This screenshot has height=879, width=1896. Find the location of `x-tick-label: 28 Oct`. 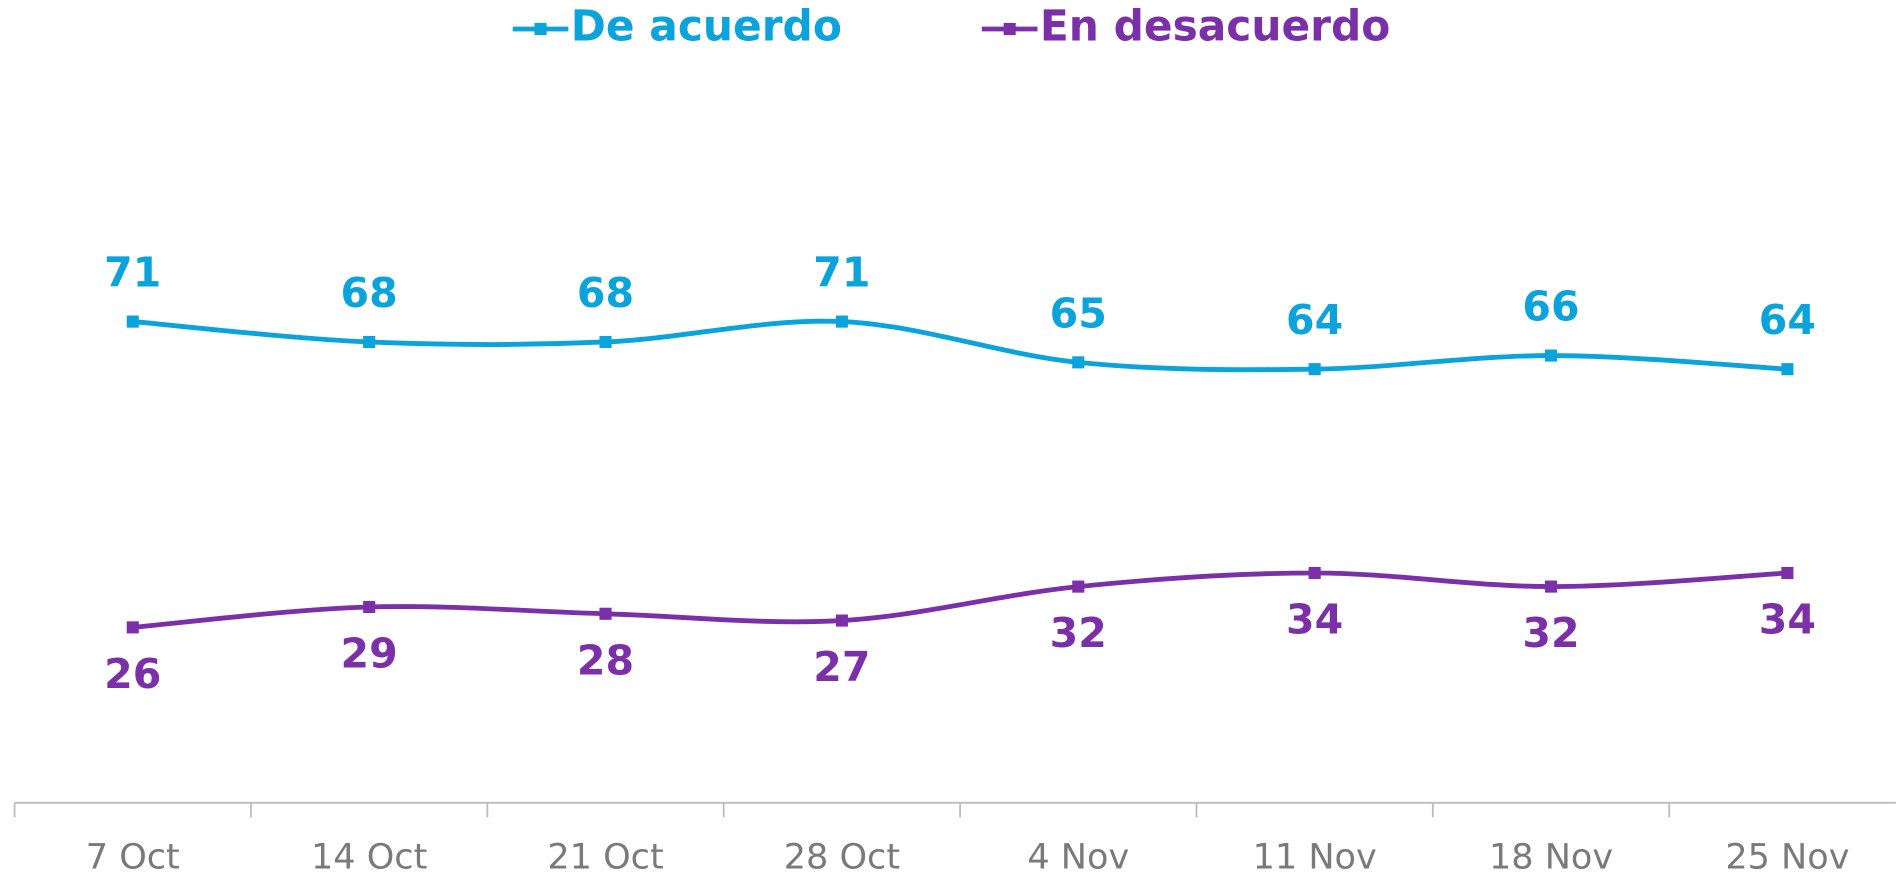

x-tick-label: 28 Oct is located at coordinates (842, 856).